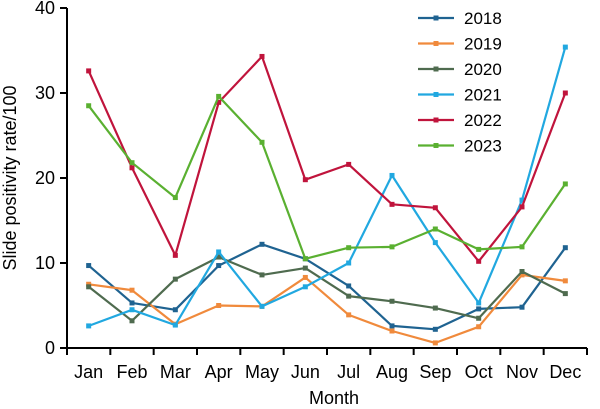 The width and height of the screenshot is (600, 409). Describe the element at coordinates (460, 18) in the screenshot. I see `legend-item: 2018` at that location.